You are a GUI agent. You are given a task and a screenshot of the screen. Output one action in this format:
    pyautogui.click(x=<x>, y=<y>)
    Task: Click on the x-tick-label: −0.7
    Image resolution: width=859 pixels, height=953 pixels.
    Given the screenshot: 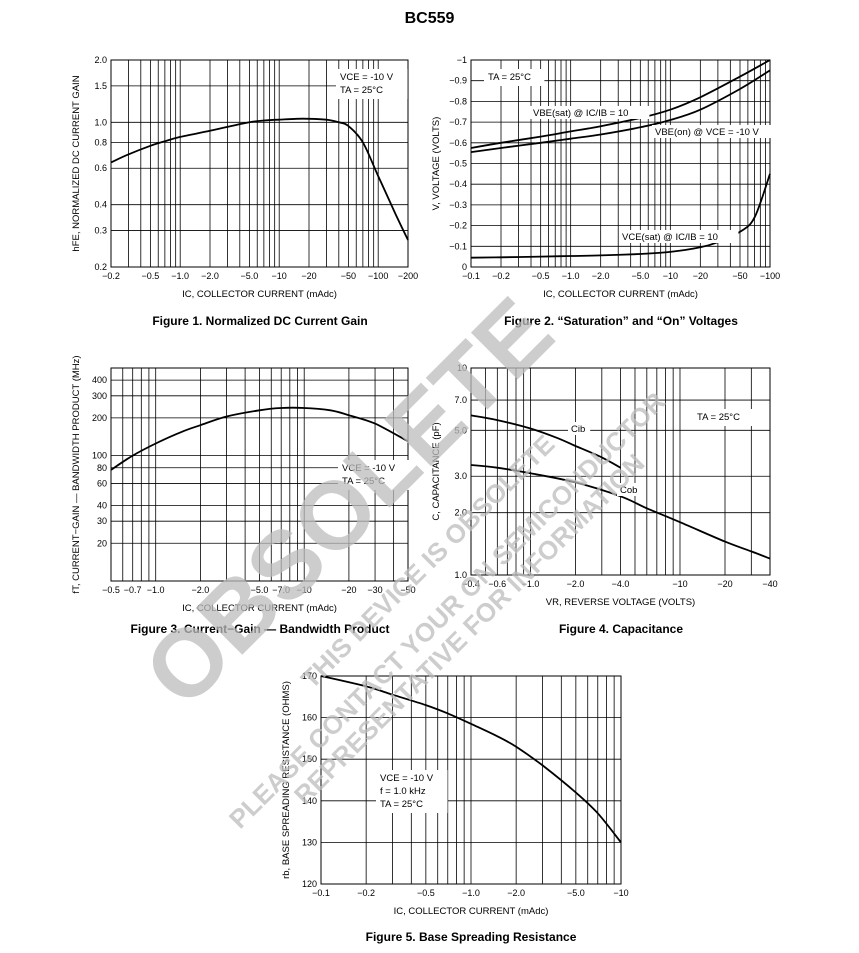 What is the action you would take?
    pyautogui.click(x=133, y=590)
    